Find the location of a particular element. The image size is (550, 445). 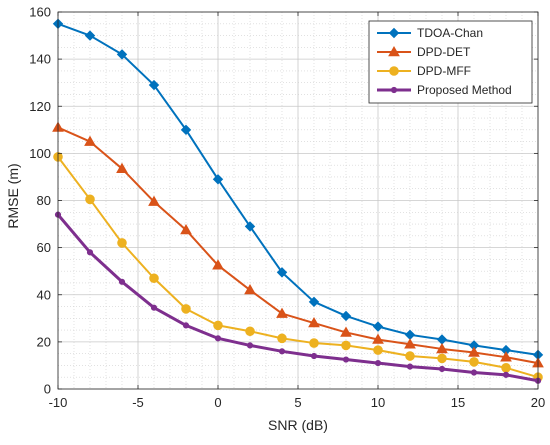

x-tick-label: 15 is located at coordinates (458, 402).